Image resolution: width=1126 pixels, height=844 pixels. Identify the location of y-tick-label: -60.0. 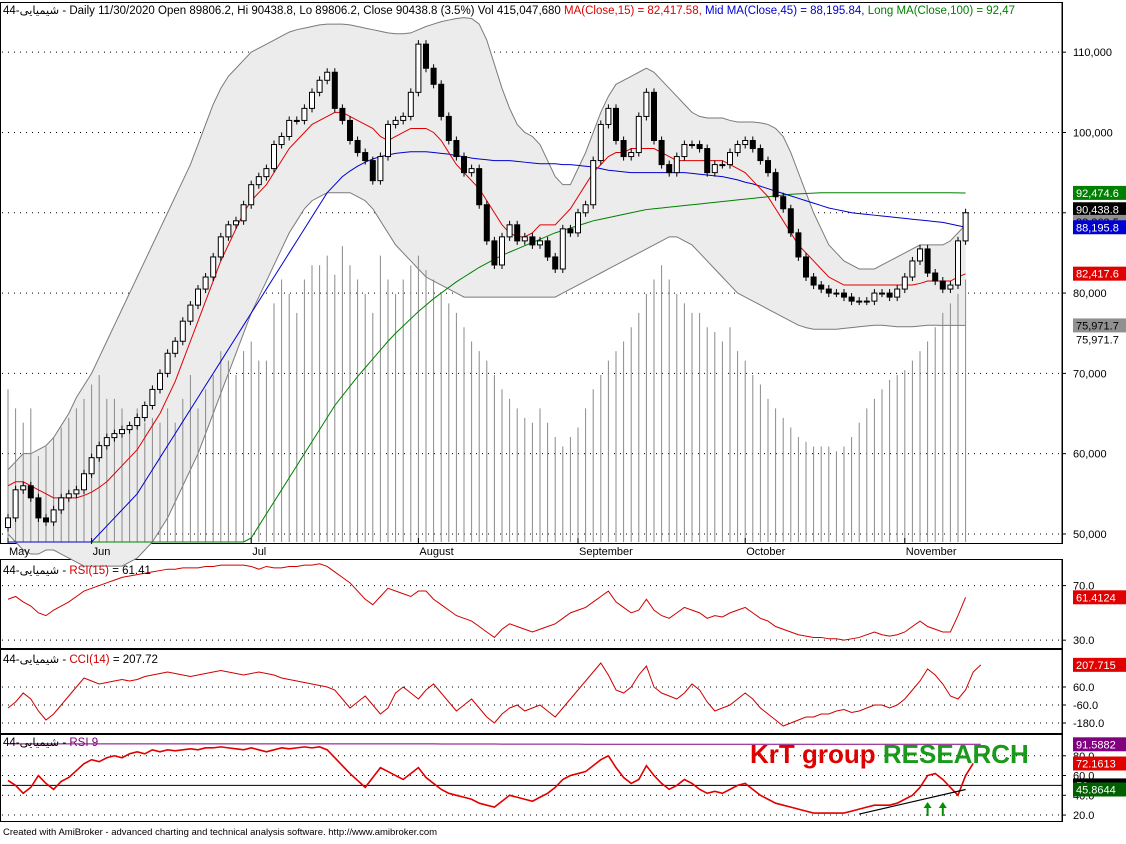
(1085, 706).